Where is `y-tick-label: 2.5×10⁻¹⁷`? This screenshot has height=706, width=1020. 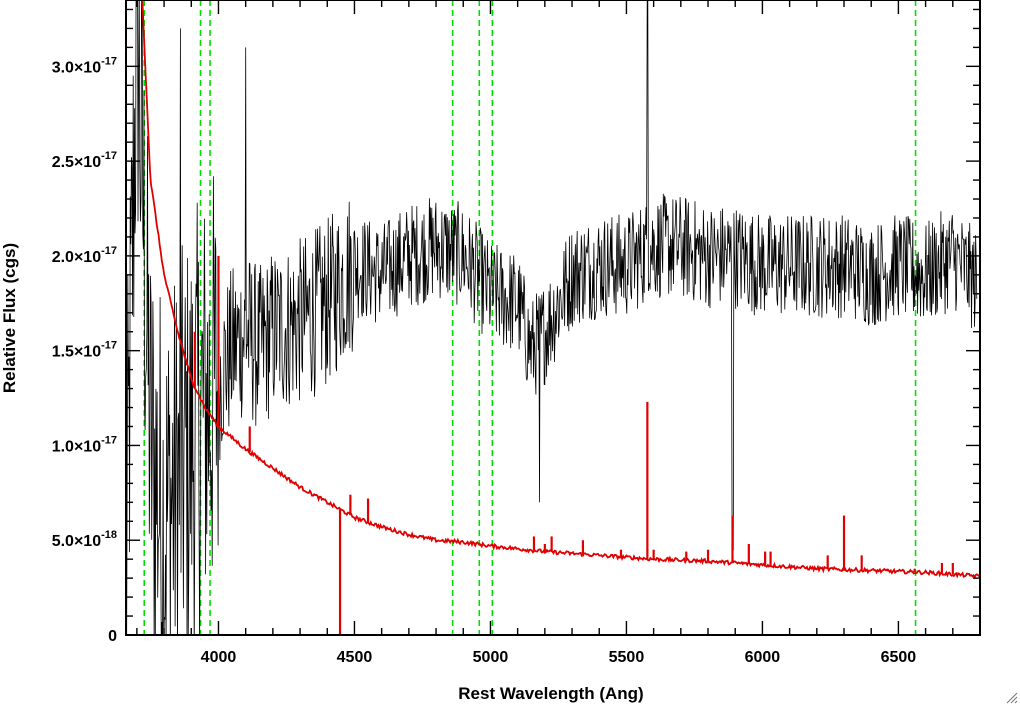
y-tick-label: 2.5×10⁻¹⁷ is located at coordinates (84, 160).